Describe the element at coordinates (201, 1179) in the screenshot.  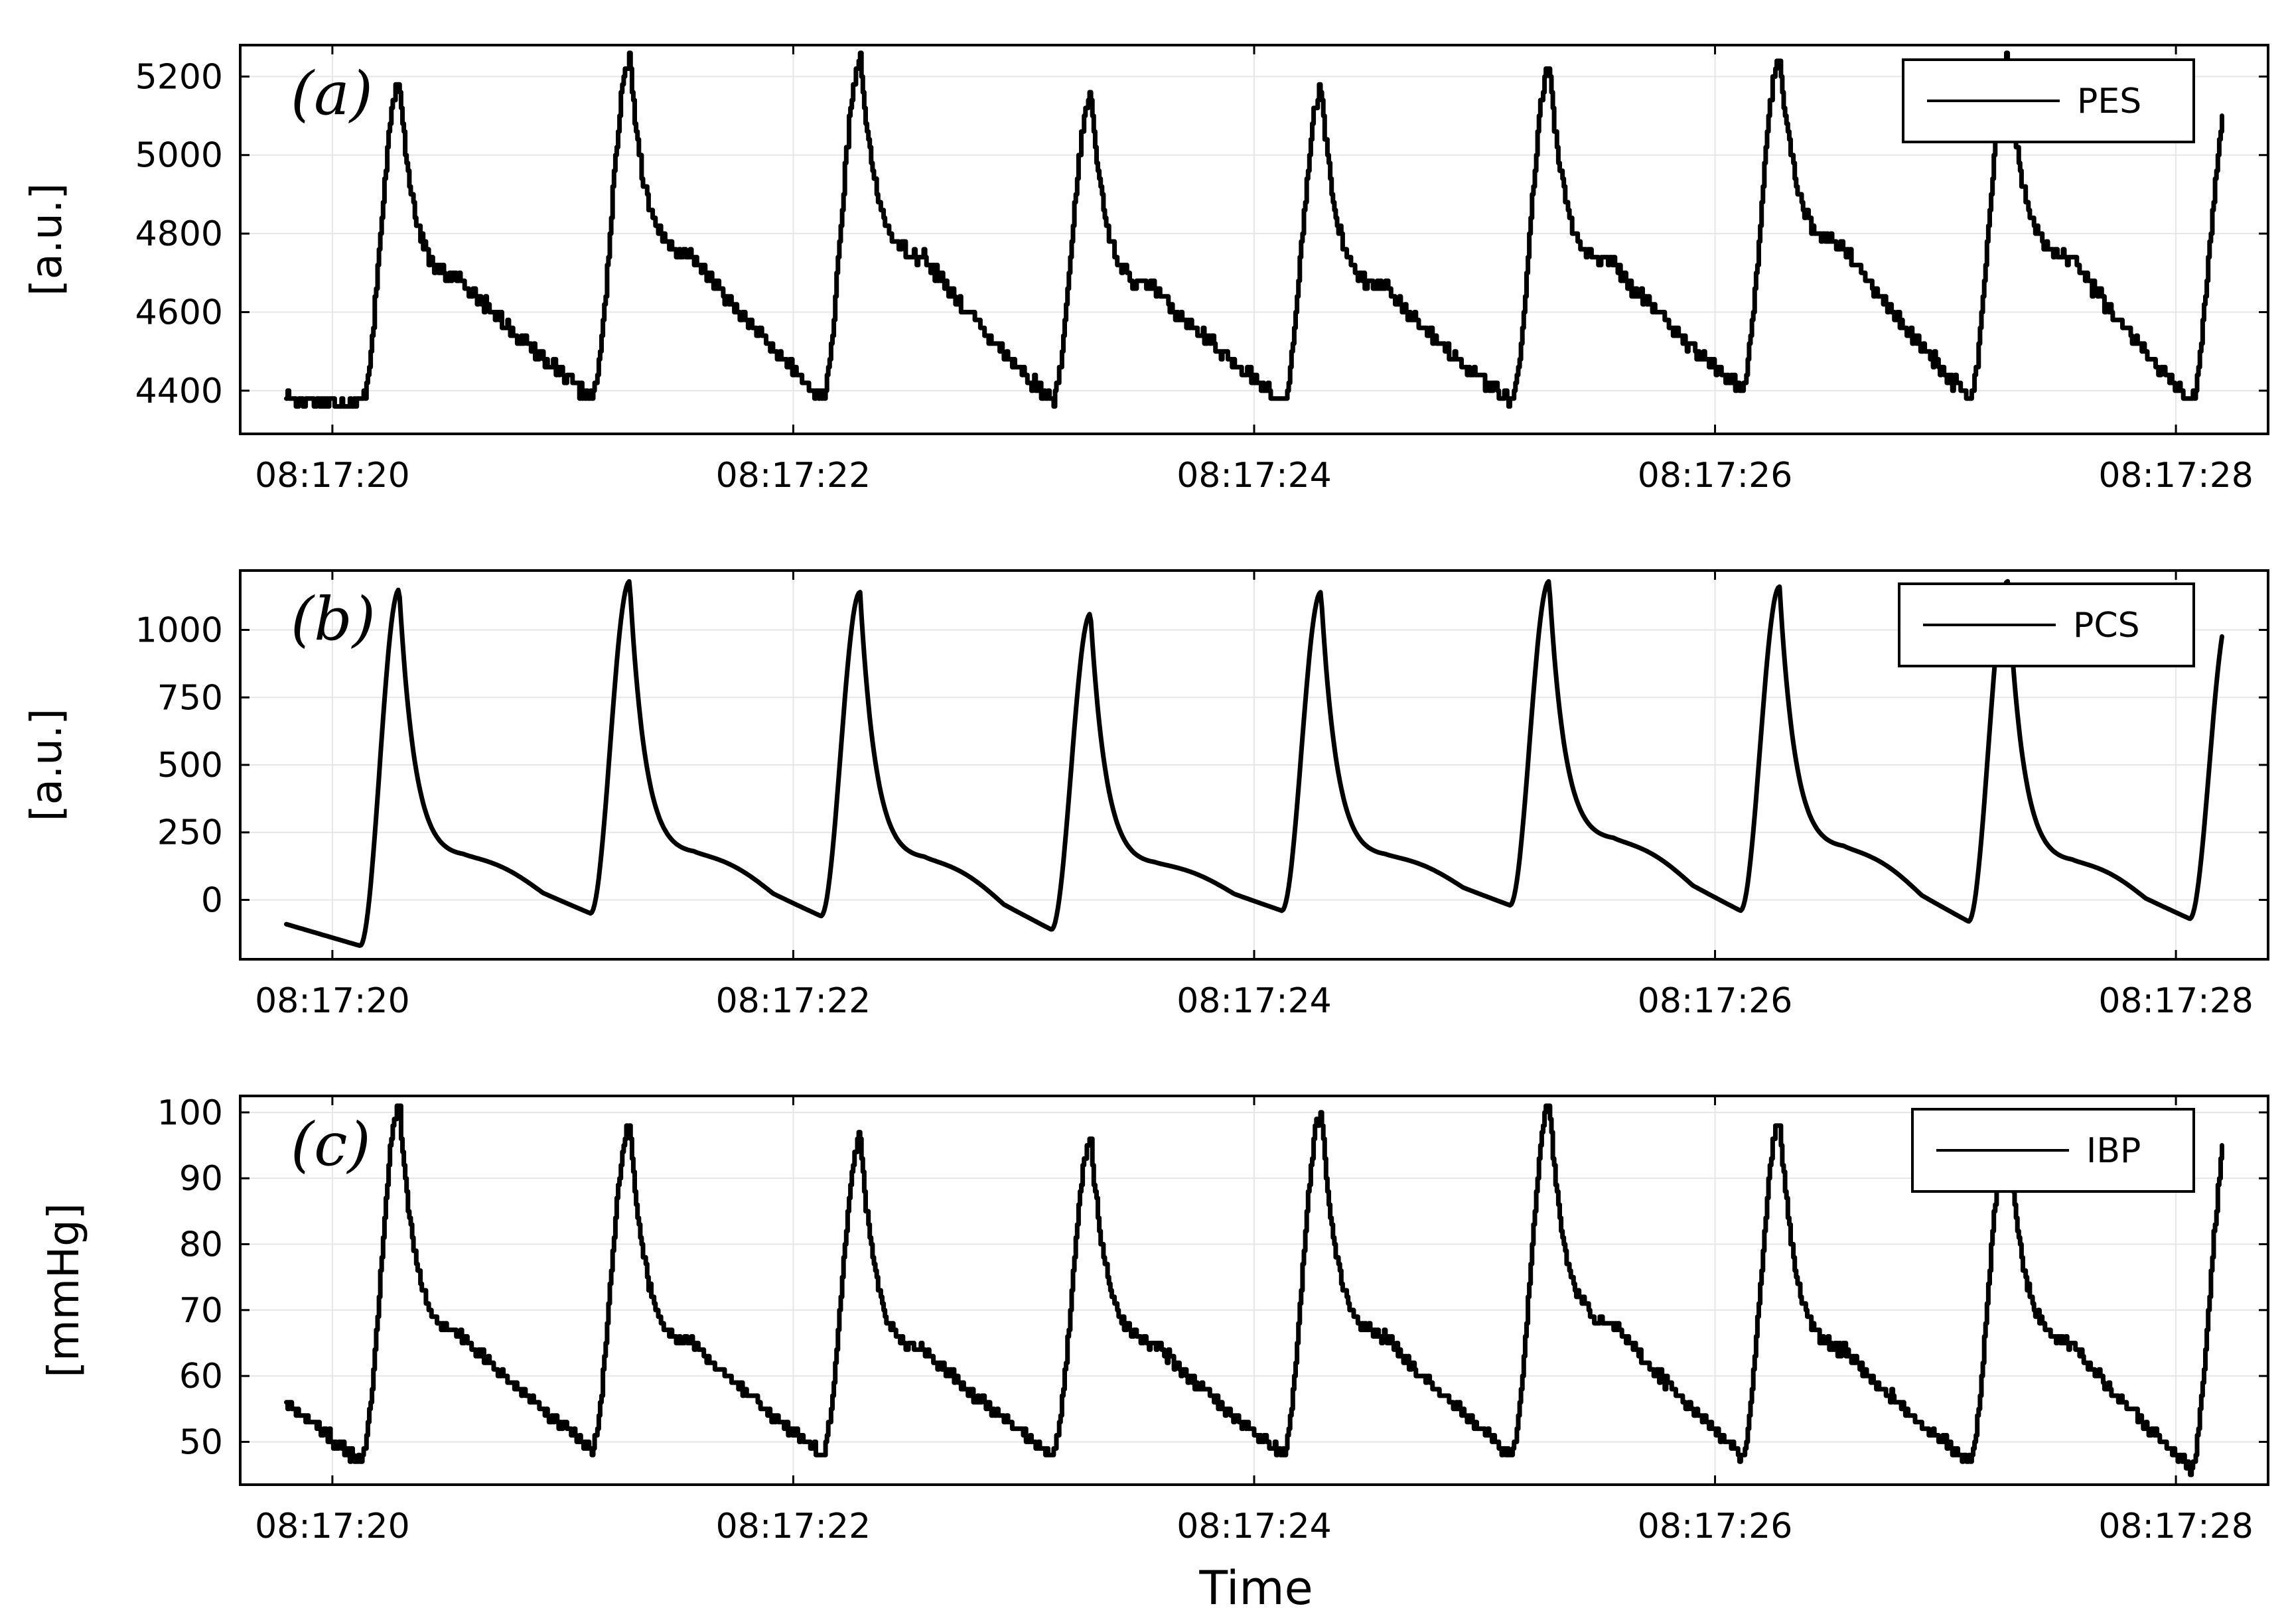
I see `y-tick-label: 90` at that location.